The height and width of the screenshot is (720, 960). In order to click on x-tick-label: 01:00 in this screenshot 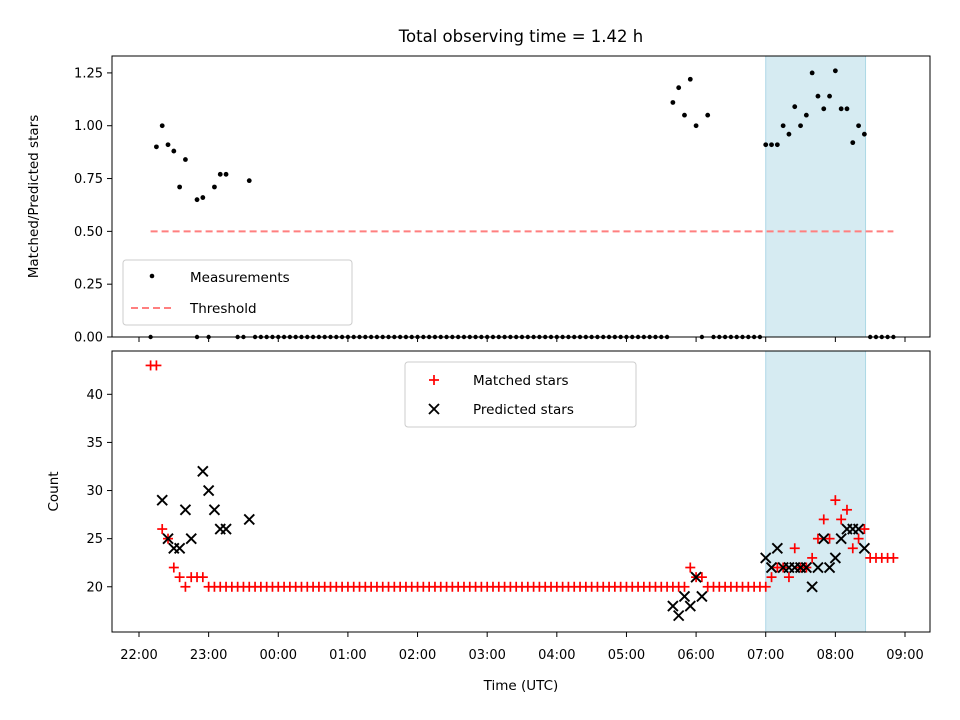, I will do `click(347, 655)`.